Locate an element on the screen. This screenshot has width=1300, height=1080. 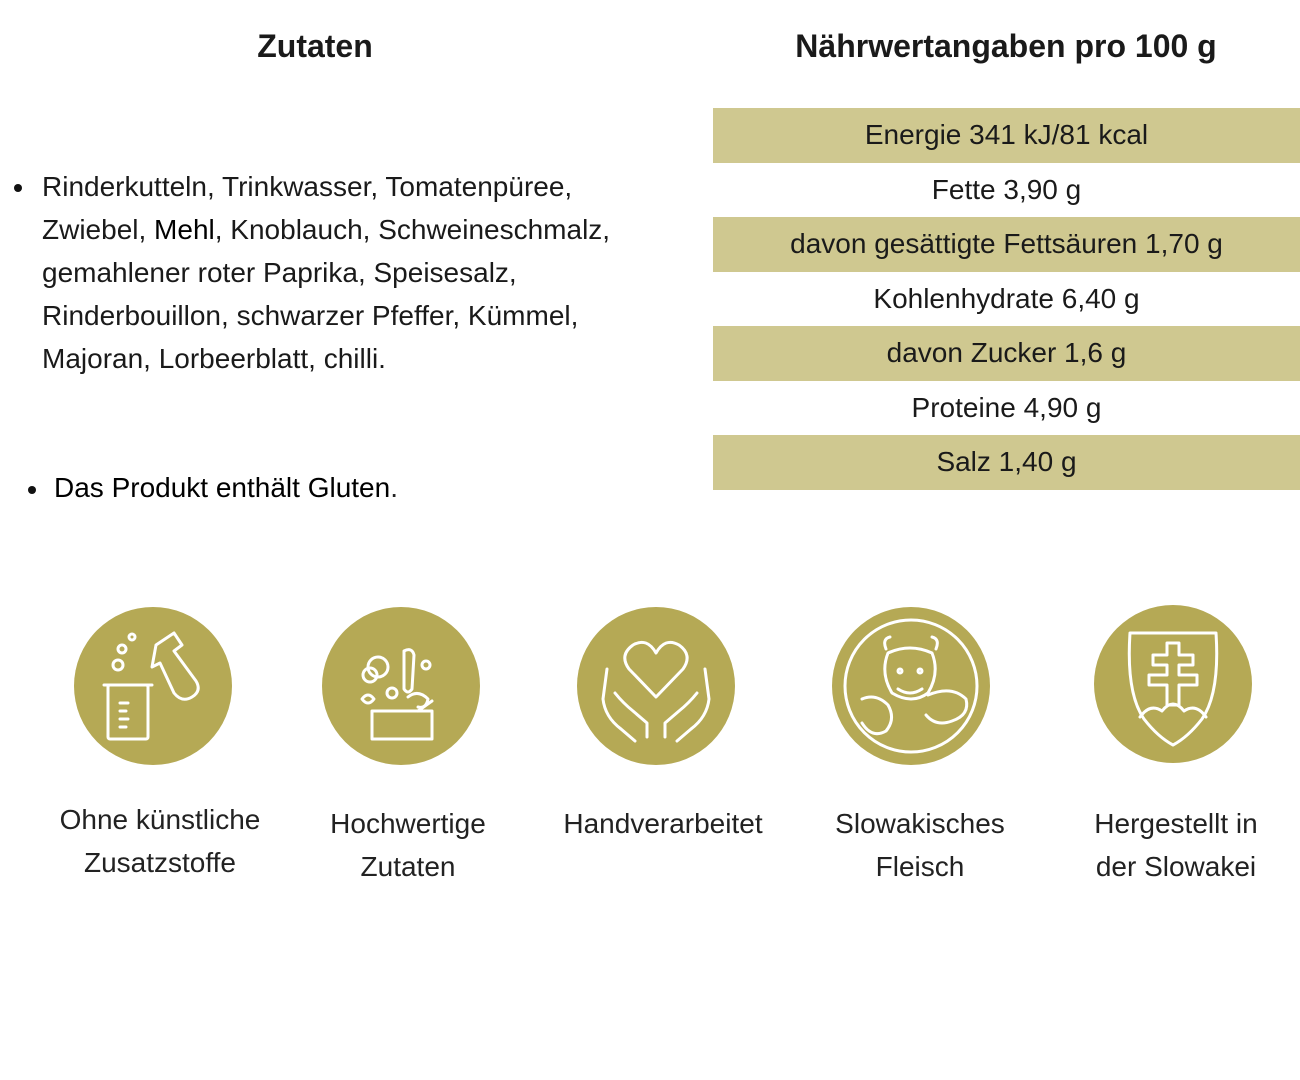
nutrition-row-fat: Fette 3,90 g is located at coordinates (1006, 189).